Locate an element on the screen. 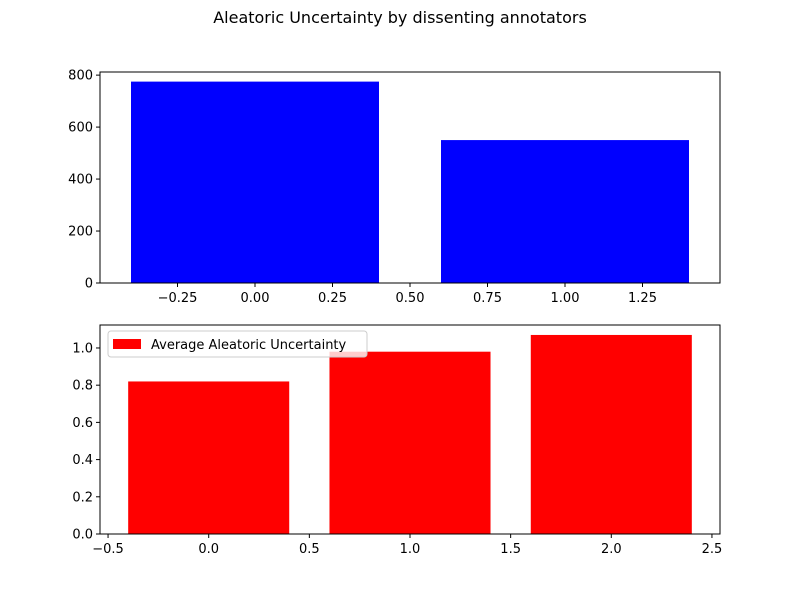 This screenshot has height=600, width=800. subplot-2-xtick-label-3: 1.0 is located at coordinates (410, 549).